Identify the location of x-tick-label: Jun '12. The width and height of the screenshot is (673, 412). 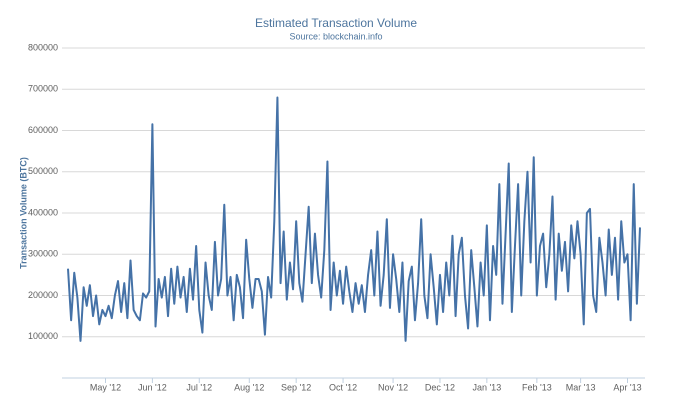
(152, 387).